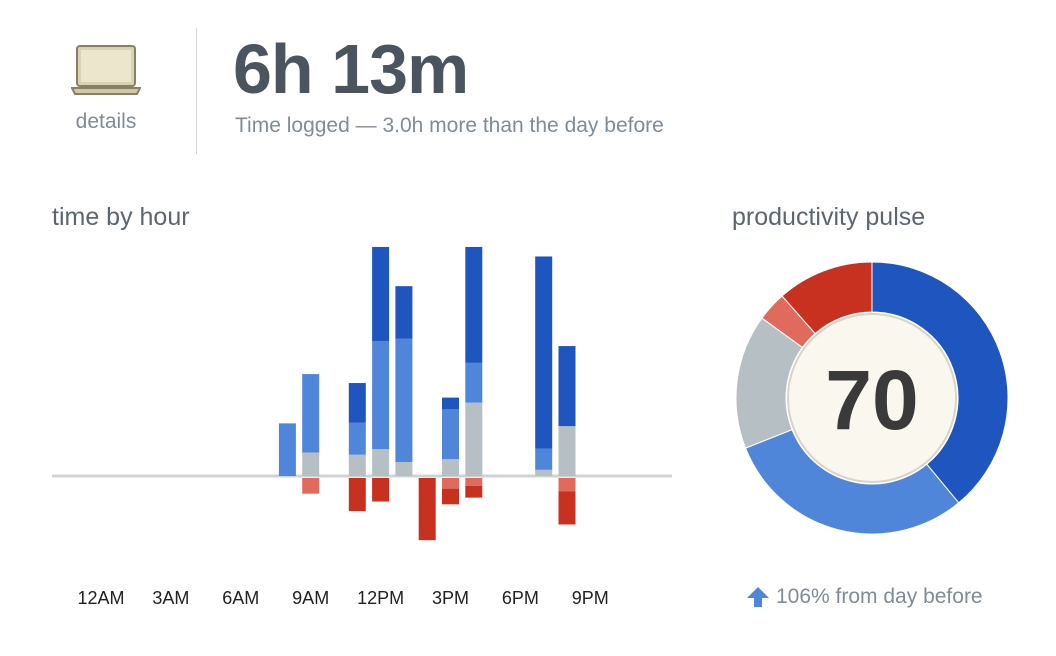  I want to click on x-tick-label: 6PM, so click(520, 598).